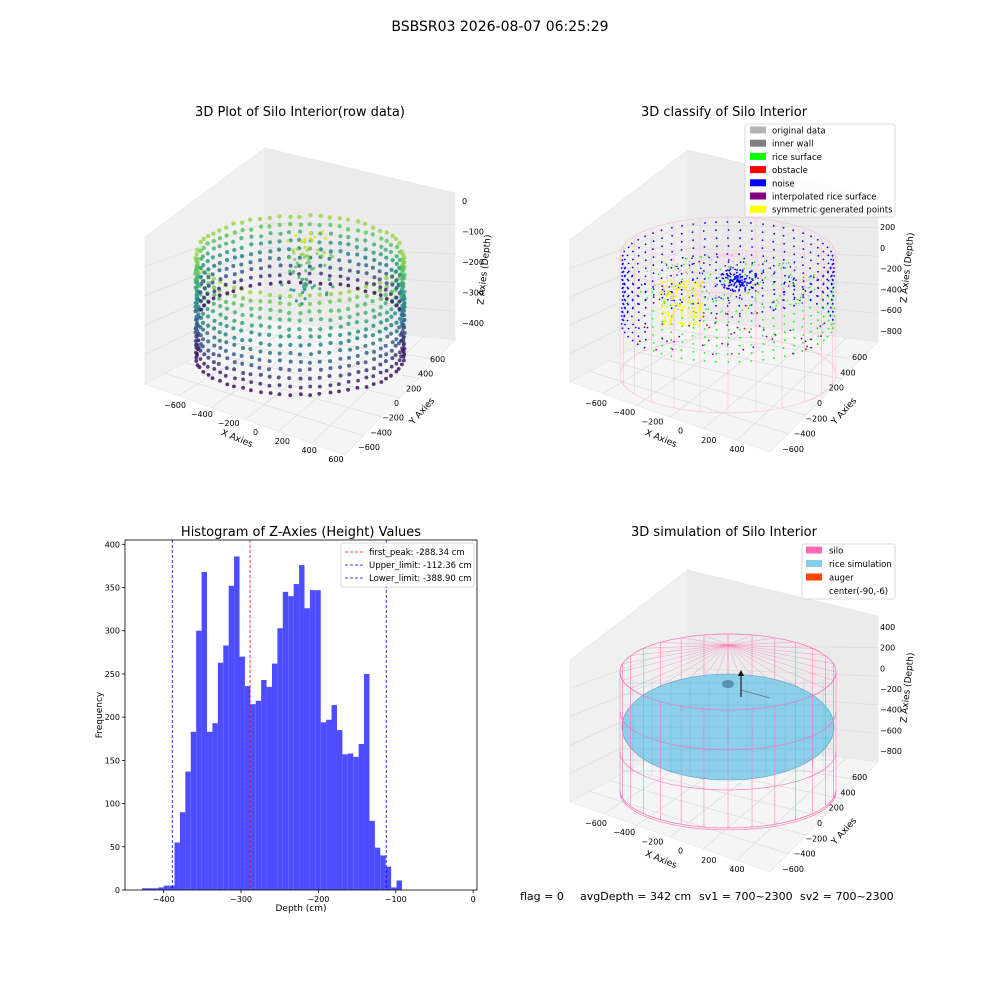 The image size is (1000, 1000). I want to click on y-tick-label: 600, so click(859, 777).